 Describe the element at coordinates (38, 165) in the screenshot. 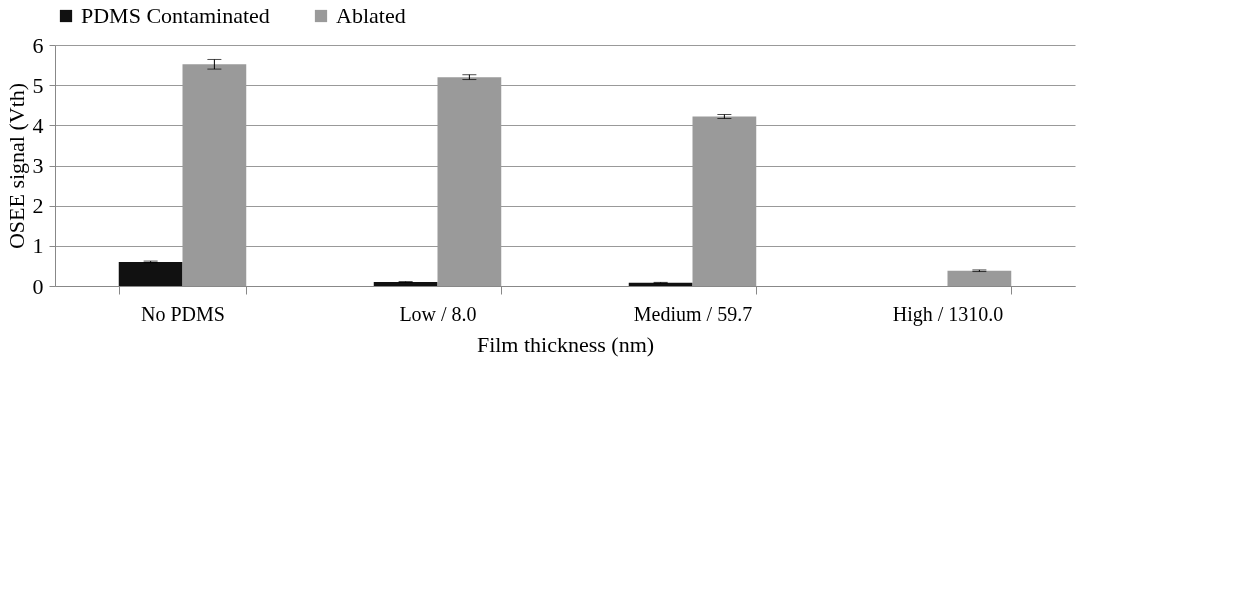

I see `y-tick-label: 3` at that location.